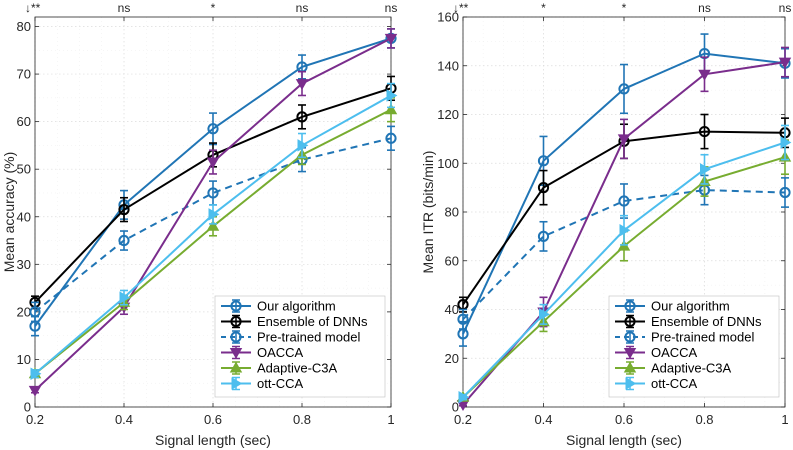  What do you see at coordinates (124, 419) in the screenshot?
I see `x-tick-label: 0.4` at bounding box center [124, 419].